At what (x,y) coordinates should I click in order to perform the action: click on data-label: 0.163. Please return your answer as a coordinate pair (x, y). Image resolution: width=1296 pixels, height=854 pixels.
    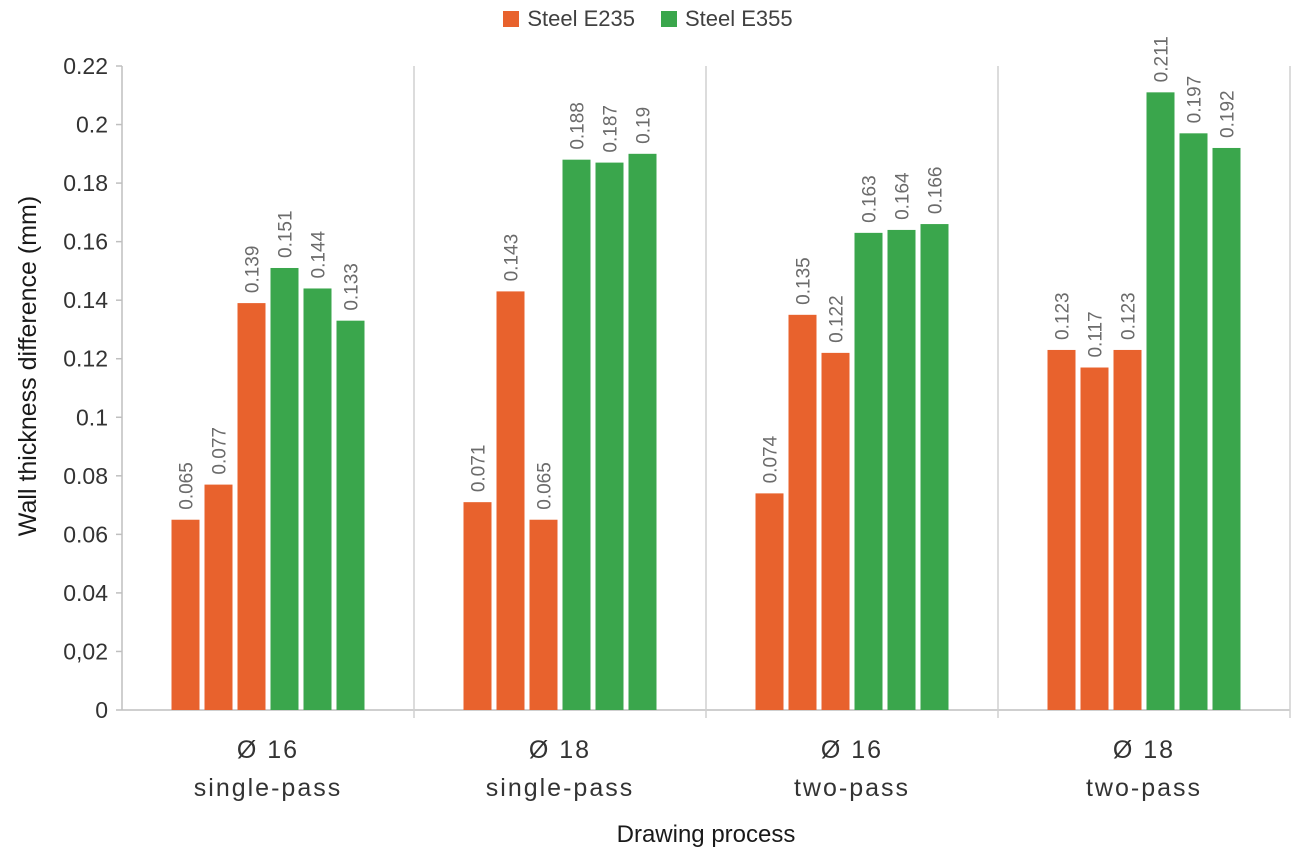
    Looking at the image, I should click on (870, 199).